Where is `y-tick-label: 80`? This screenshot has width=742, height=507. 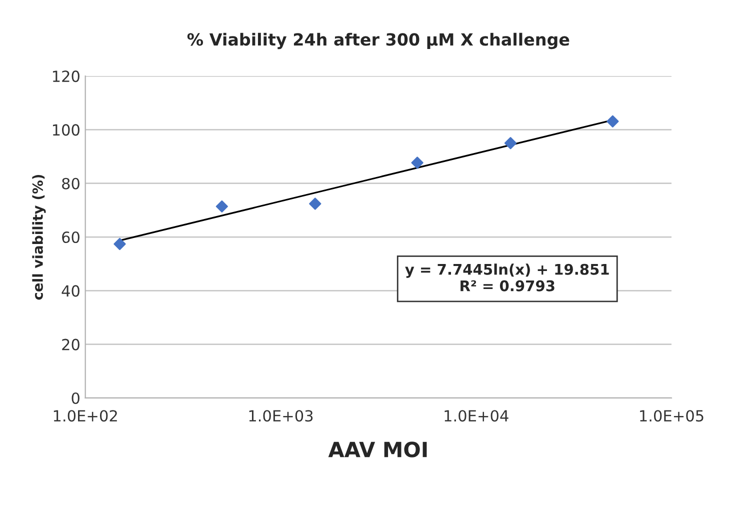 y-tick-label: 80 is located at coordinates (71, 184).